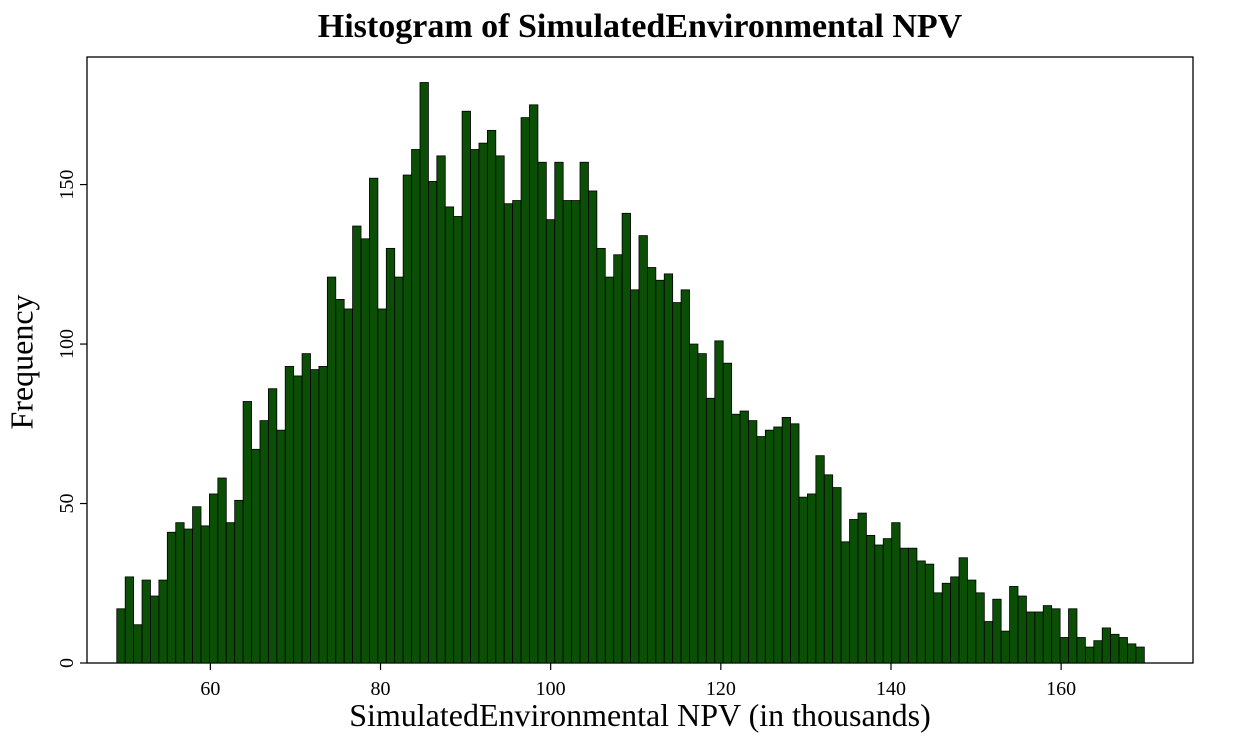 The width and height of the screenshot is (1250, 750). What do you see at coordinates (210, 689) in the screenshot?
I see `x-tick-label: 60` at bounding box center [210, 689].